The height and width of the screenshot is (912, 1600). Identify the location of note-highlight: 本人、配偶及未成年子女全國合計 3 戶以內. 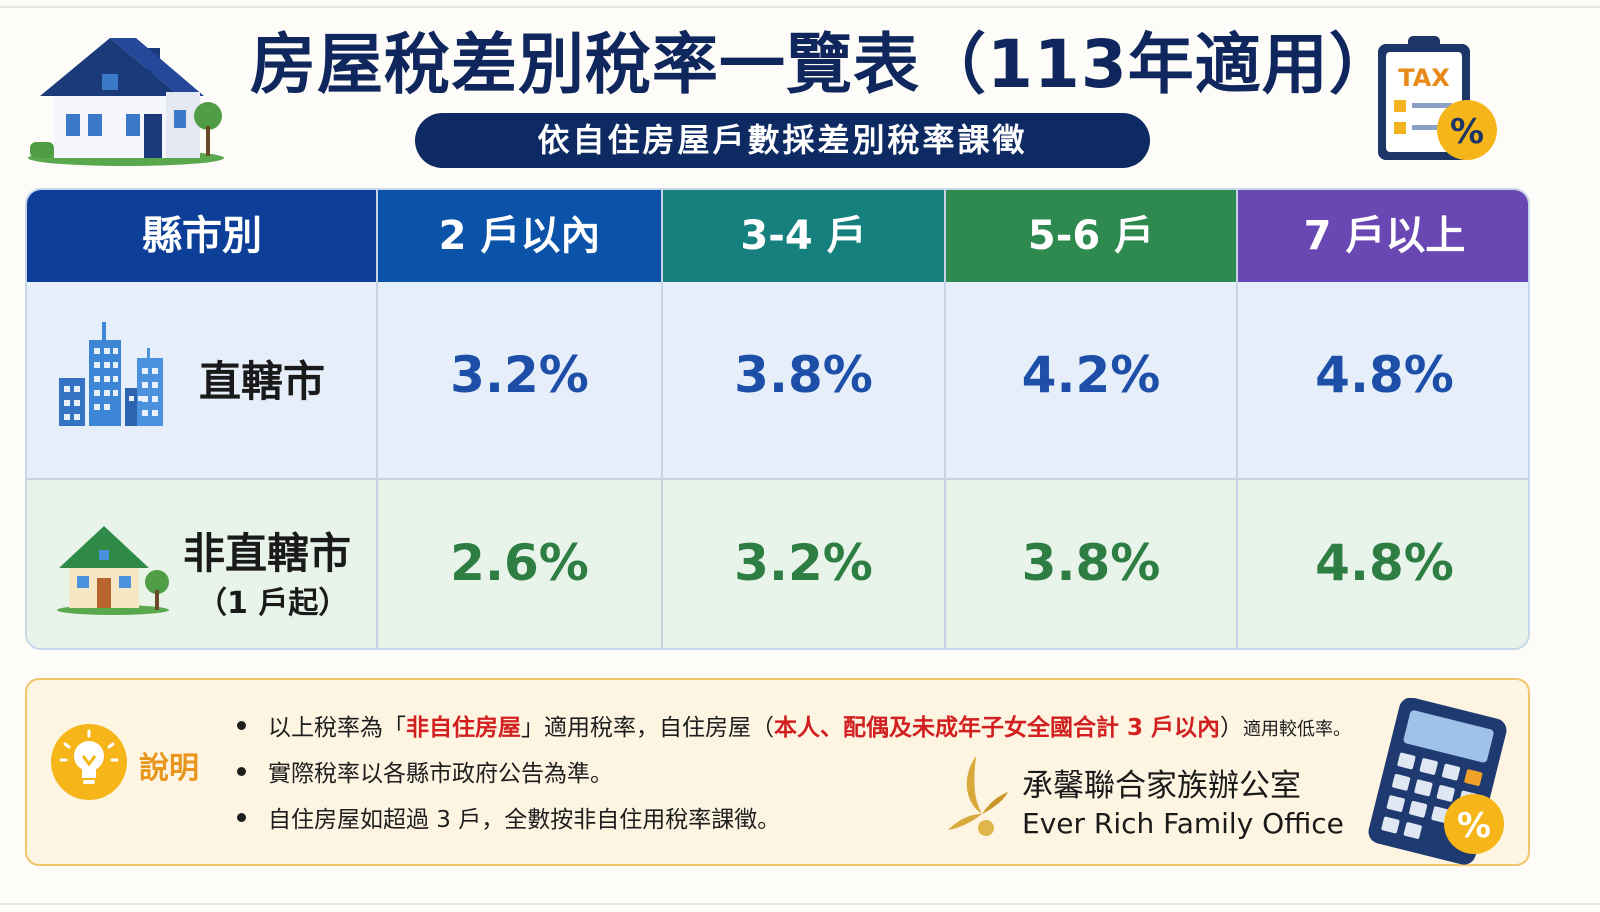
(997, 728).